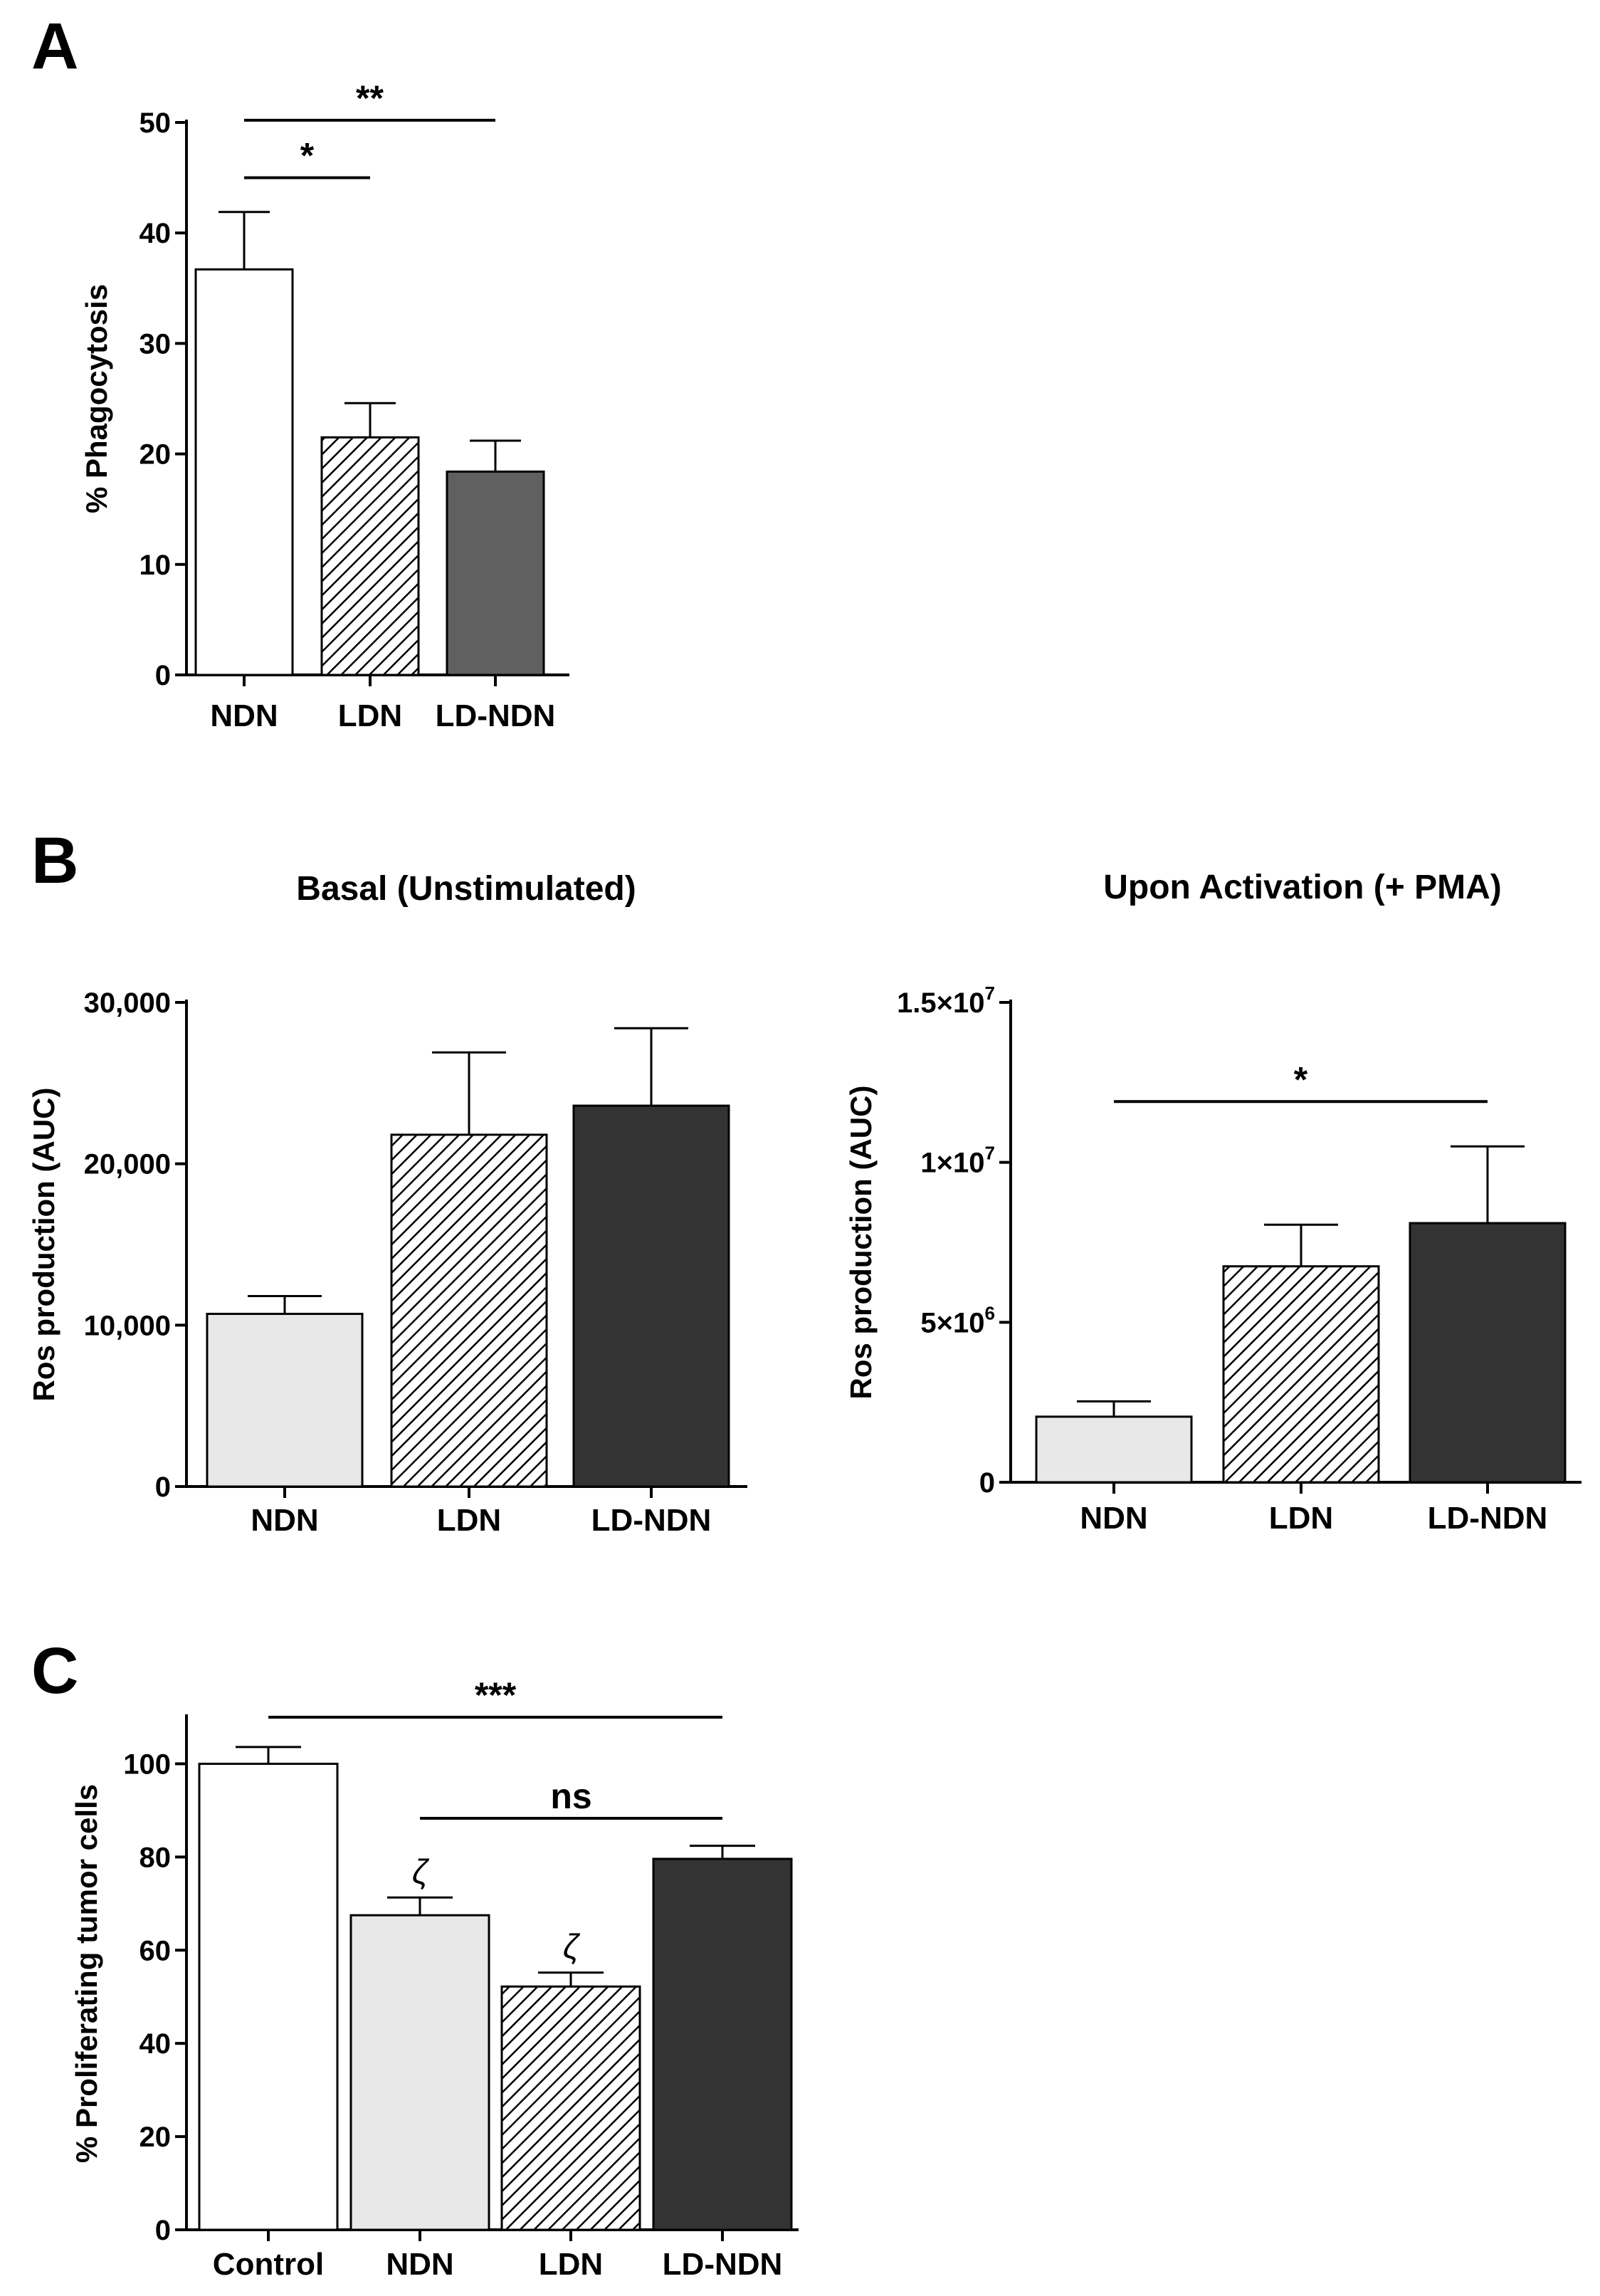  Describe the element at coordinates (370, 98) in the screenshot. I see `significance-label: **` at that location.